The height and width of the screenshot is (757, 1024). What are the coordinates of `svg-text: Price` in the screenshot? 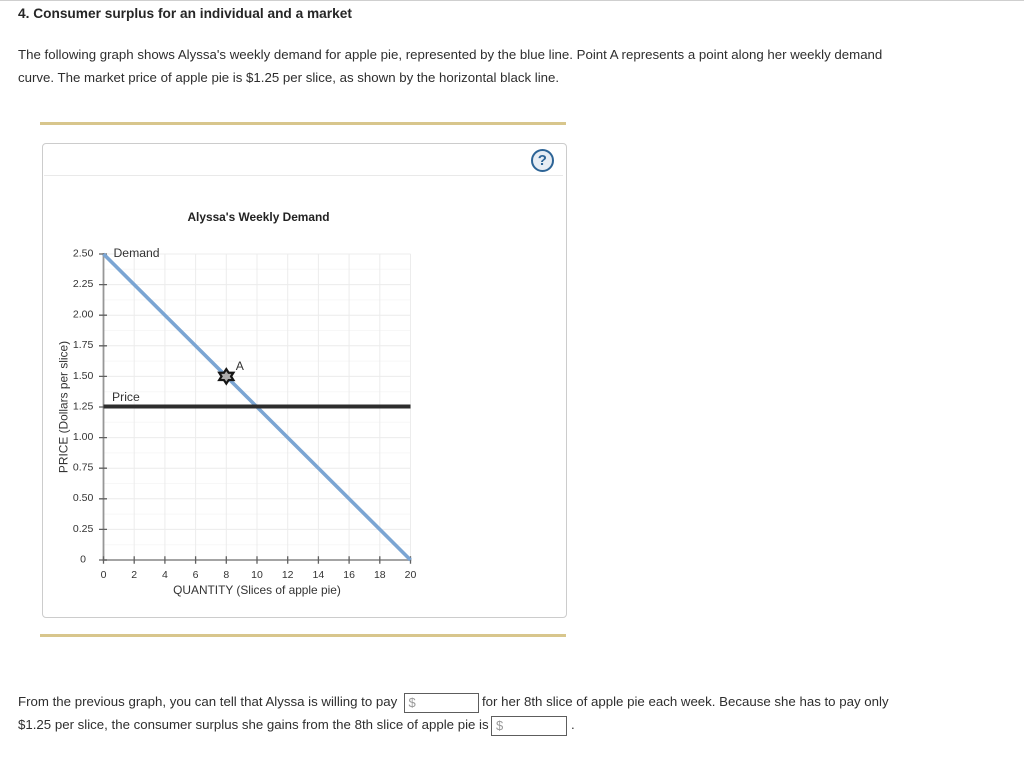 It's located at (126, 396).